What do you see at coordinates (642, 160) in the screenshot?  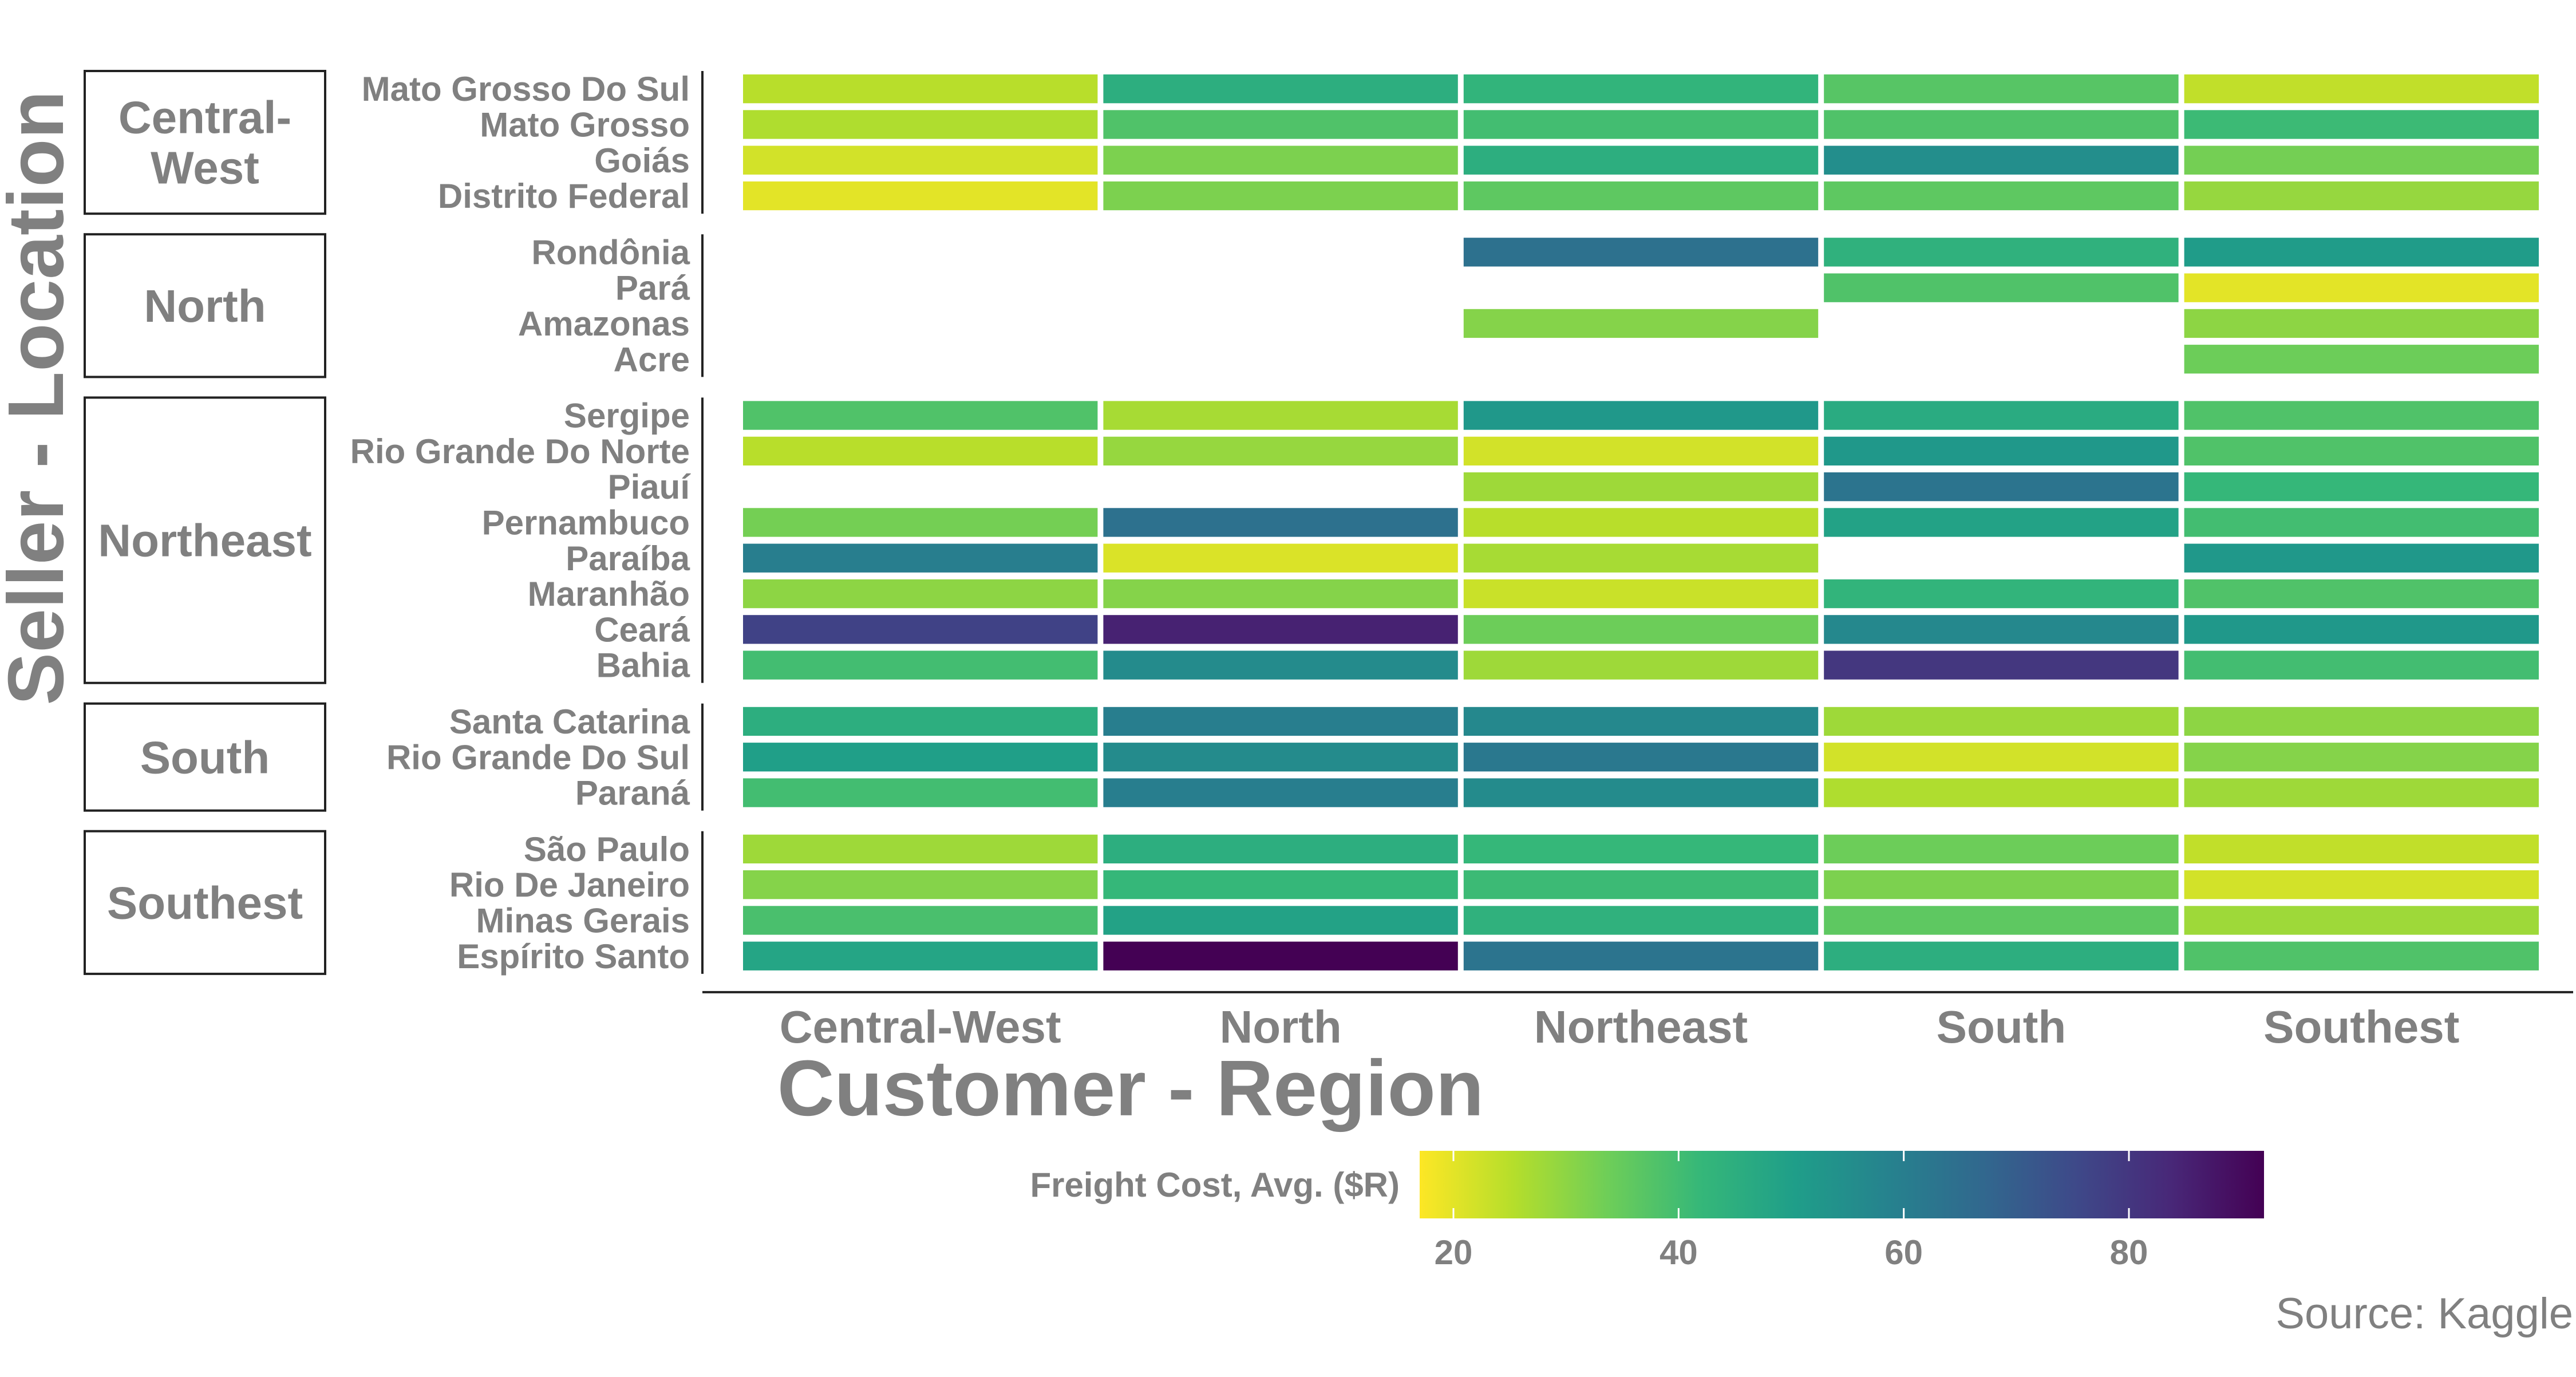 I see `row-label: Goiás` at bounding box center [642, 160].